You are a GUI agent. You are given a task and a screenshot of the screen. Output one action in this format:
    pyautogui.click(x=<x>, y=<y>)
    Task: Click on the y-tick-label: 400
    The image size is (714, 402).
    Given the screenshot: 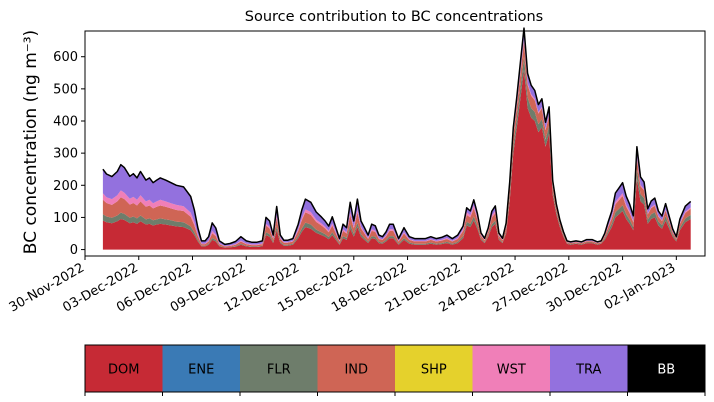 What is the action you would take?
    pyautogui.click(x=65, y=122)
    